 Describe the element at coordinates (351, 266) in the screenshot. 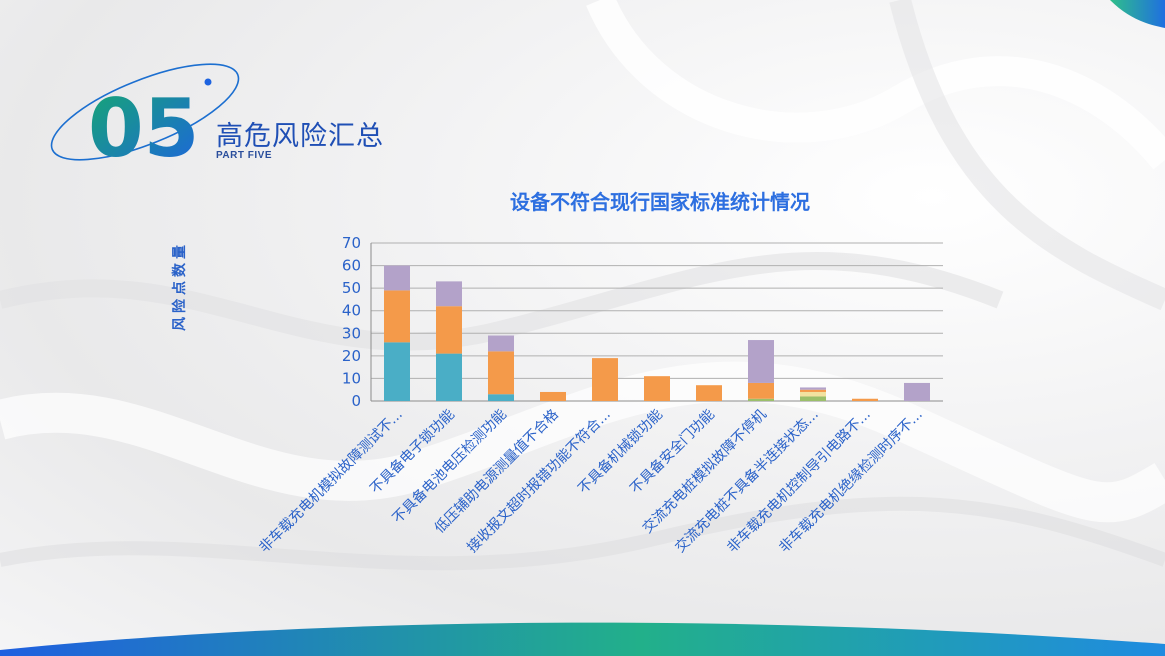

I see `y-tick-label: 60` at that location.